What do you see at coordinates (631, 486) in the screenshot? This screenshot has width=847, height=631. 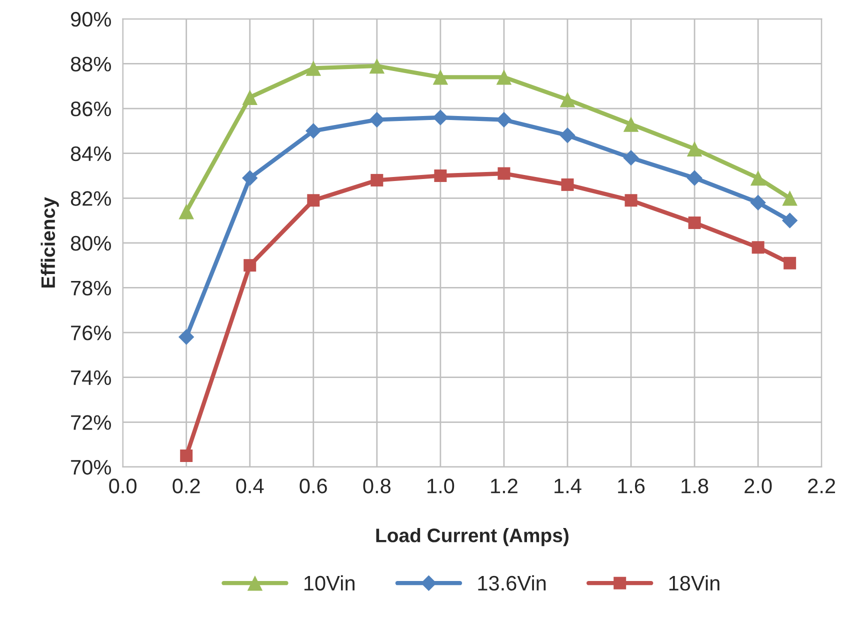 I see `x-tick-label: 1.6` at bounding box center [631, 486].